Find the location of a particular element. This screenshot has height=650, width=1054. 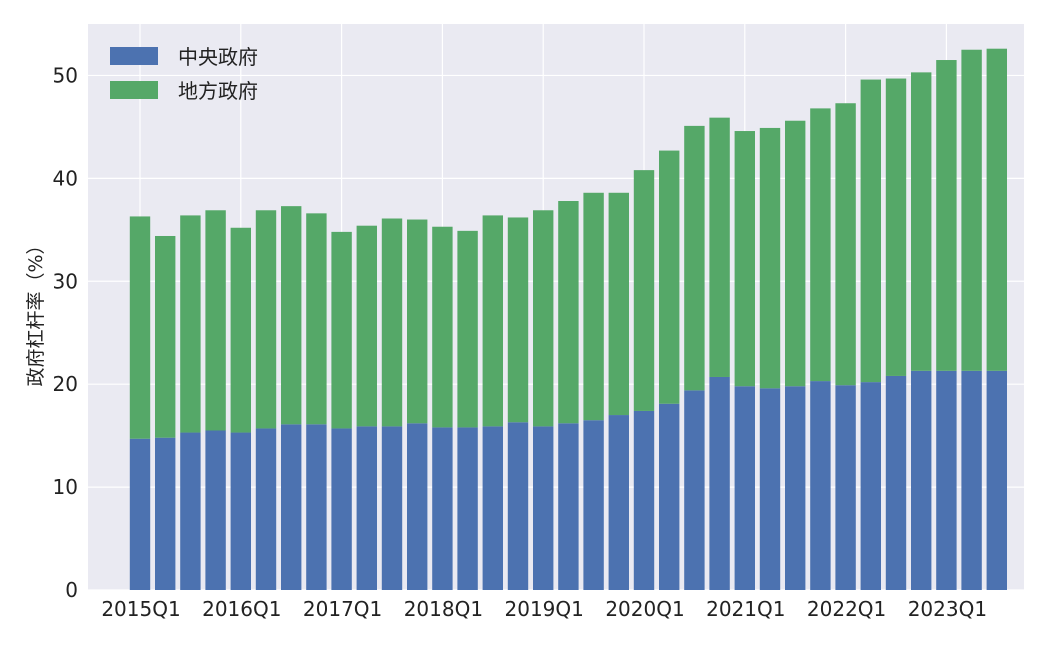

bar-central-2018Q4 is located at coordinates (518, 506).